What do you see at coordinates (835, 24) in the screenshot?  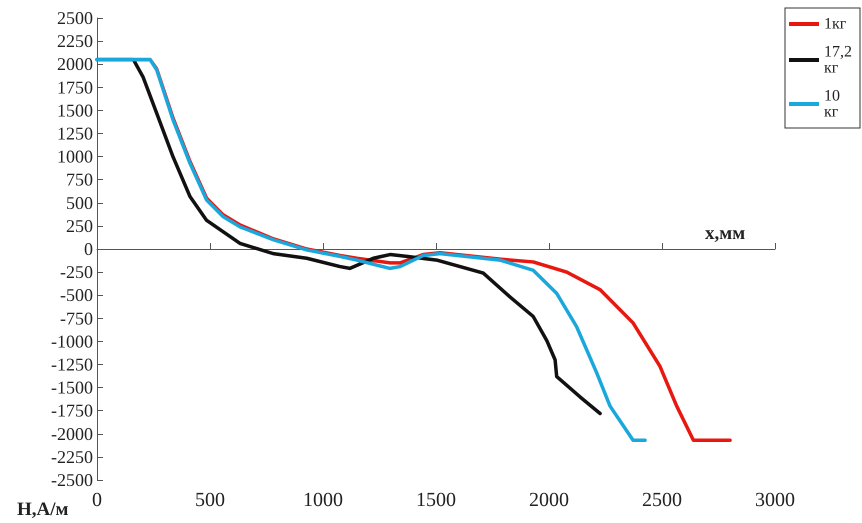 I see `legend-label: 1кг` at bounding box center [835, 24].